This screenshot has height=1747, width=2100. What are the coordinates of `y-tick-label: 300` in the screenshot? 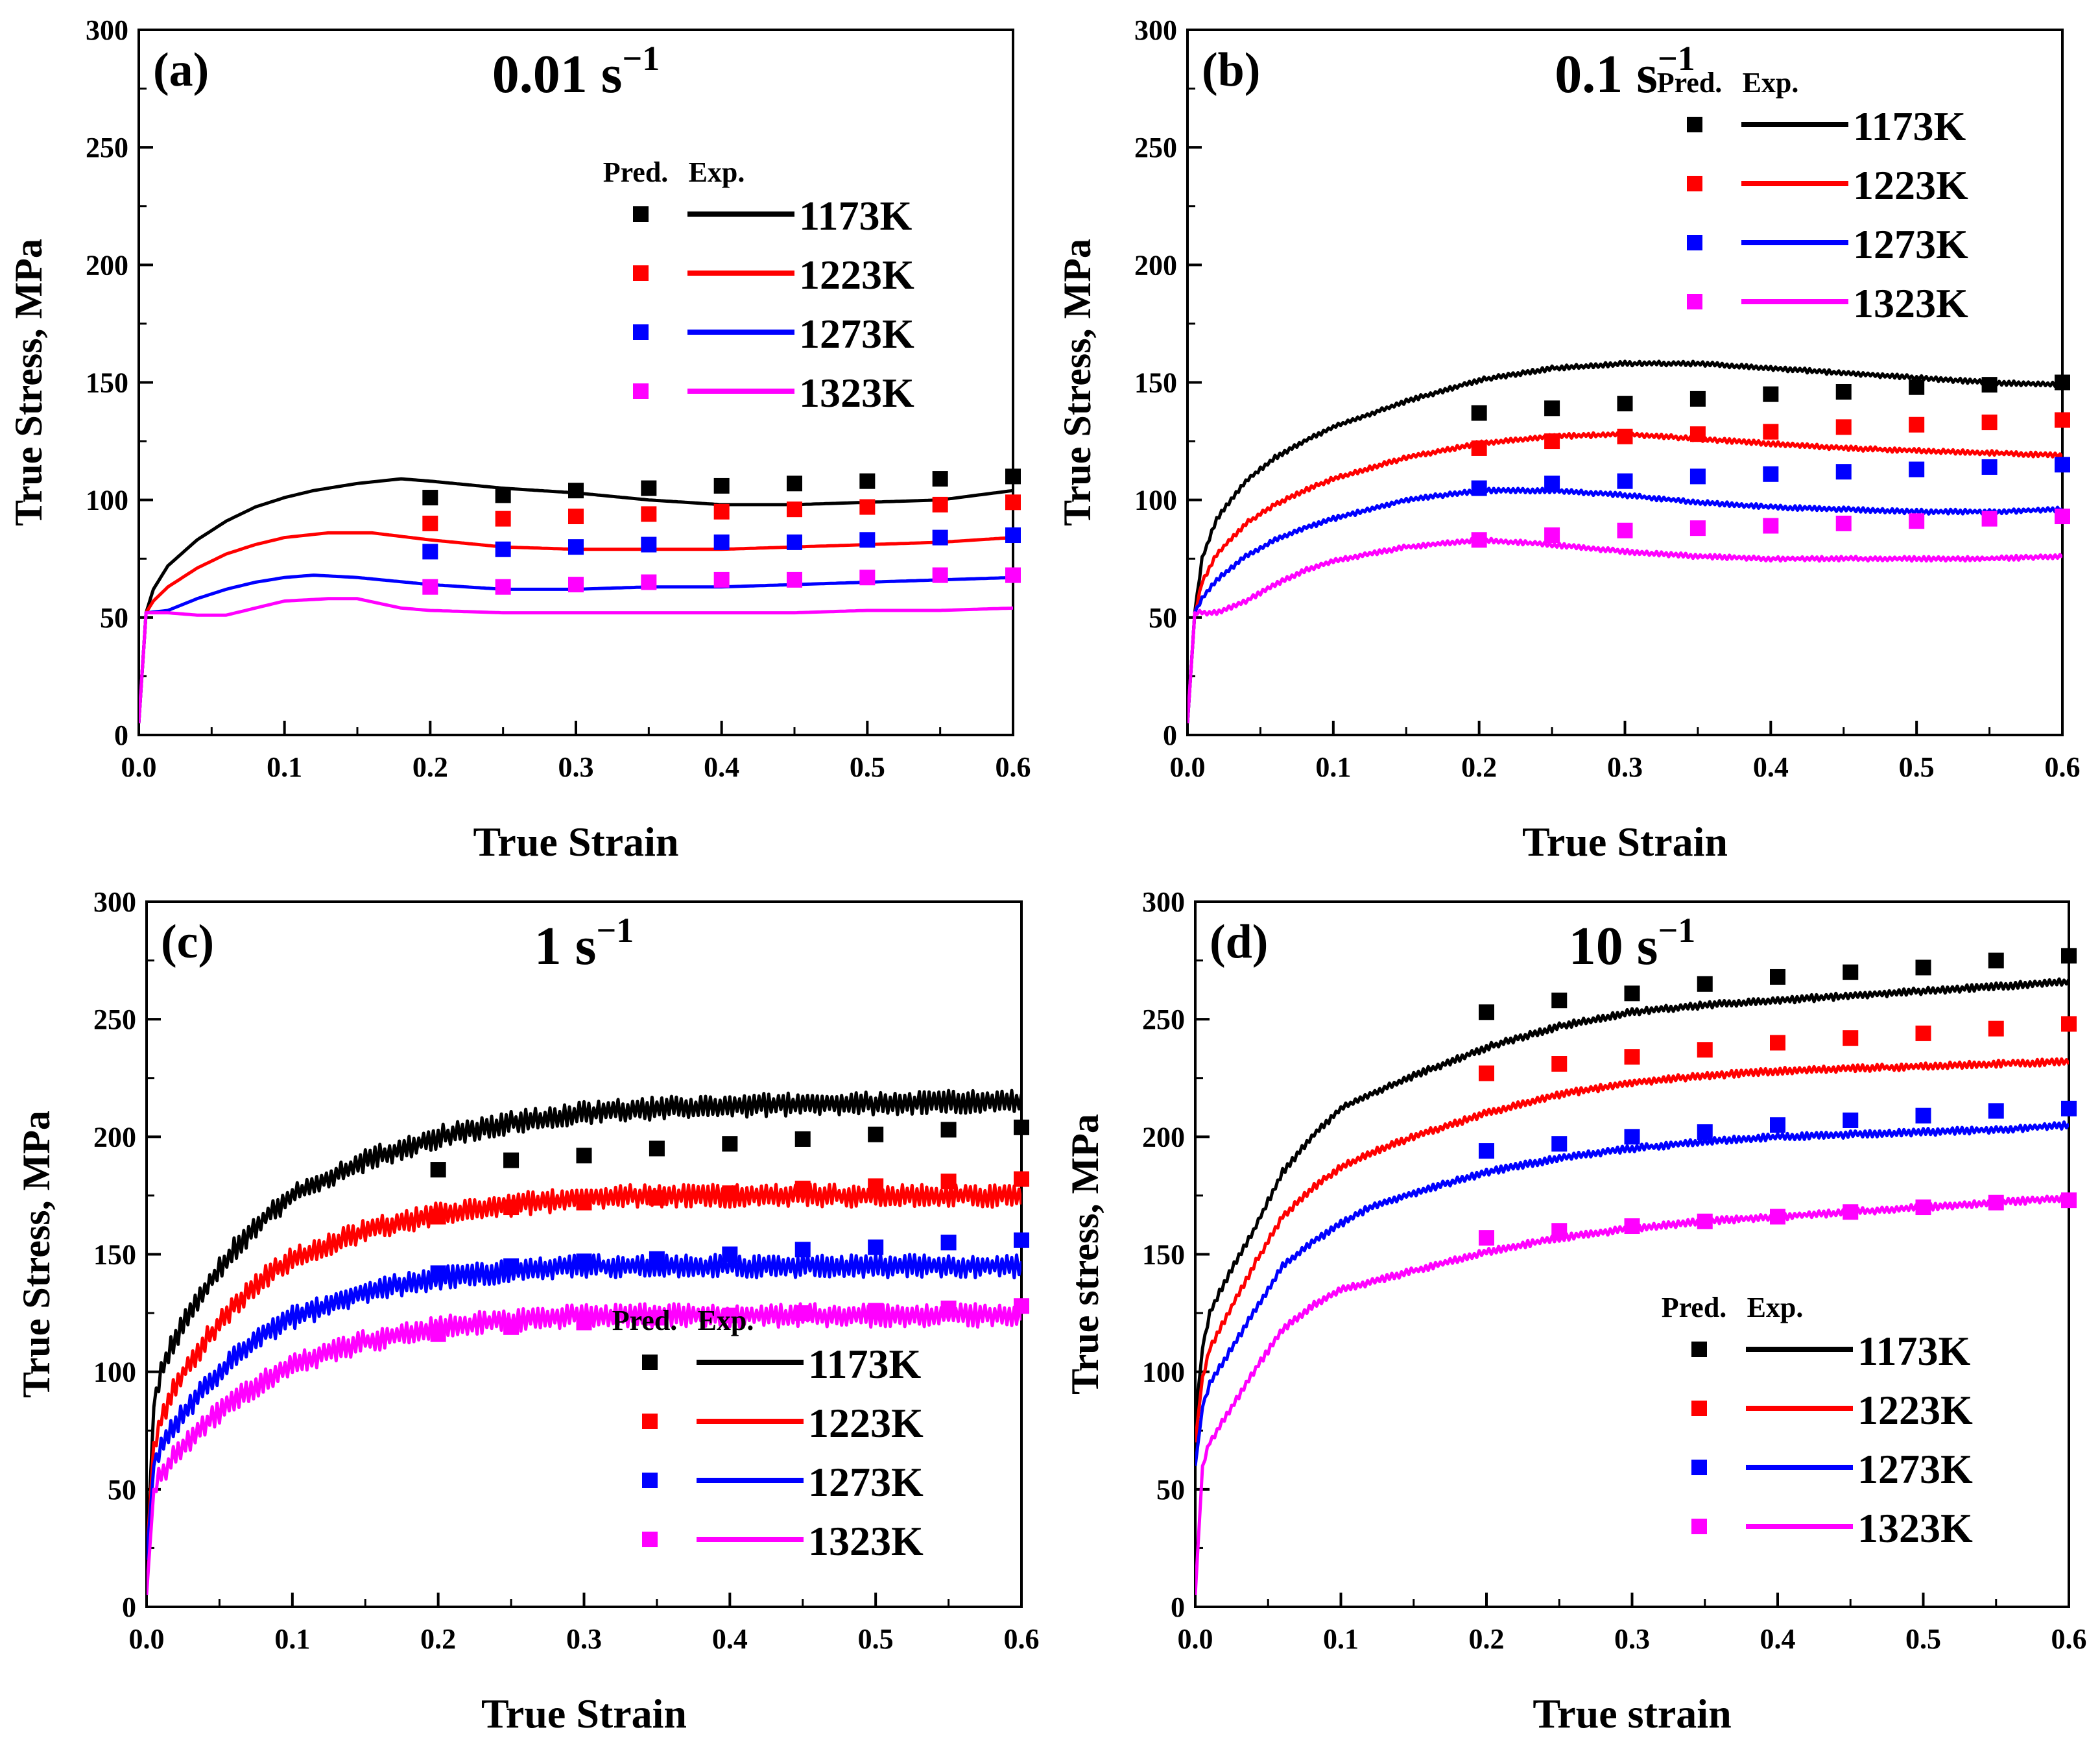 It's located at (1155, 30).